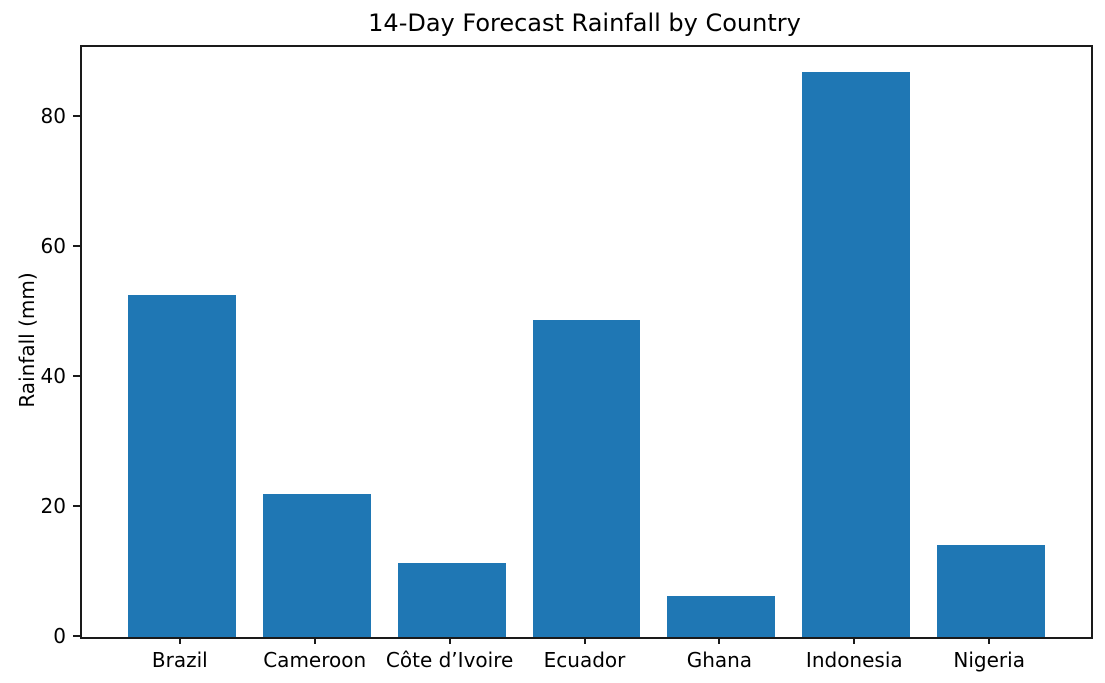 The width and height of the screenshot is (1105, 683). Describe the element at coordinates (584, 660) in the screenshot. I see `x-tick-label-ecuador: Ecuador` at that location.